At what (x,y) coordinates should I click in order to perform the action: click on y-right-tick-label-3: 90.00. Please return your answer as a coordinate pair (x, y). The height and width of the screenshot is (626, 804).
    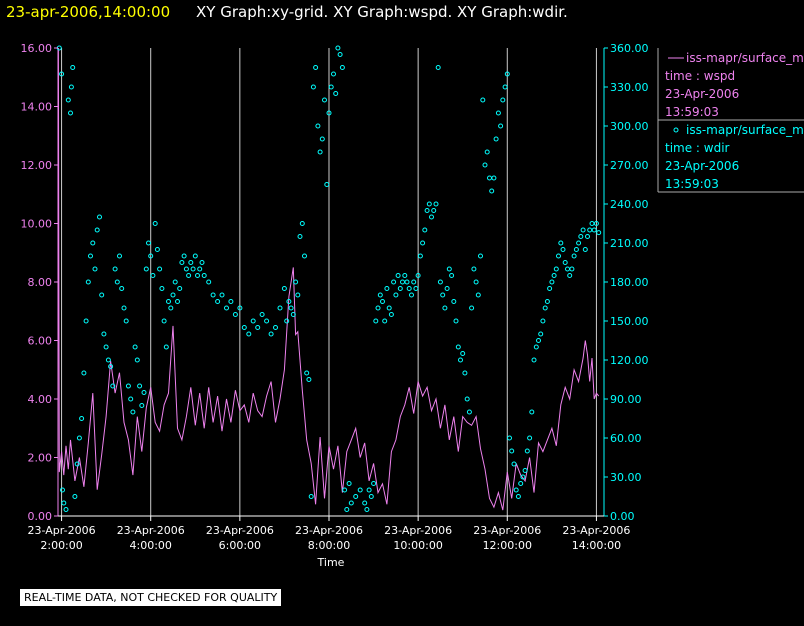
    Looking at the image, I should click on (626, 399).